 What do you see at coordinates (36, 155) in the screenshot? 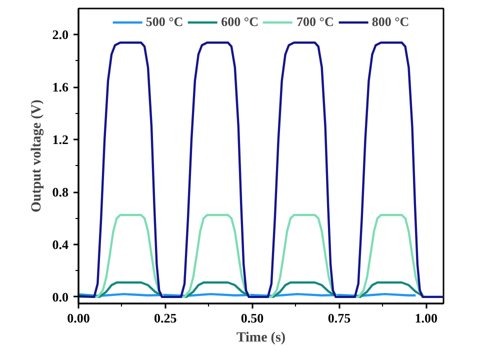
I see `y-axis-title: Output voltage (V)` at bounding box center [36, 155].